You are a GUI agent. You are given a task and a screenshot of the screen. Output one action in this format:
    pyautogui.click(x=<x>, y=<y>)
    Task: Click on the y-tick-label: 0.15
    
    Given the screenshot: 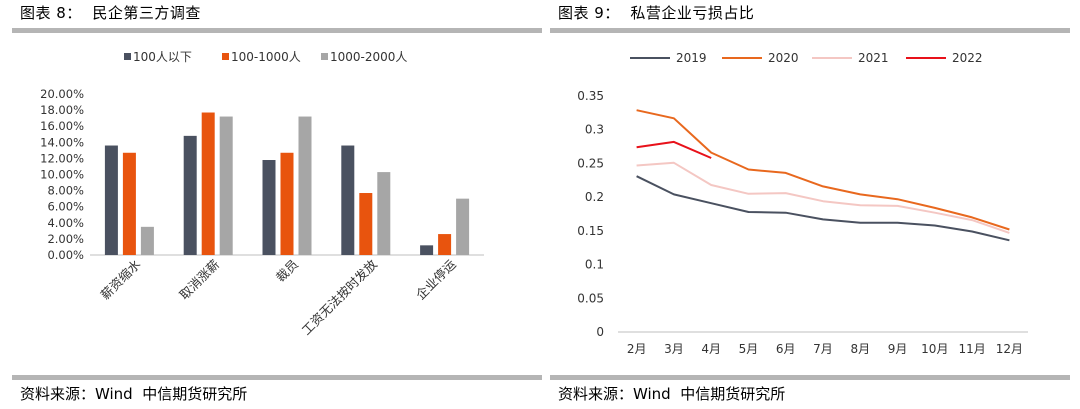 What is the action you would take?
    pyautogui.click(x=590, y=231)
    